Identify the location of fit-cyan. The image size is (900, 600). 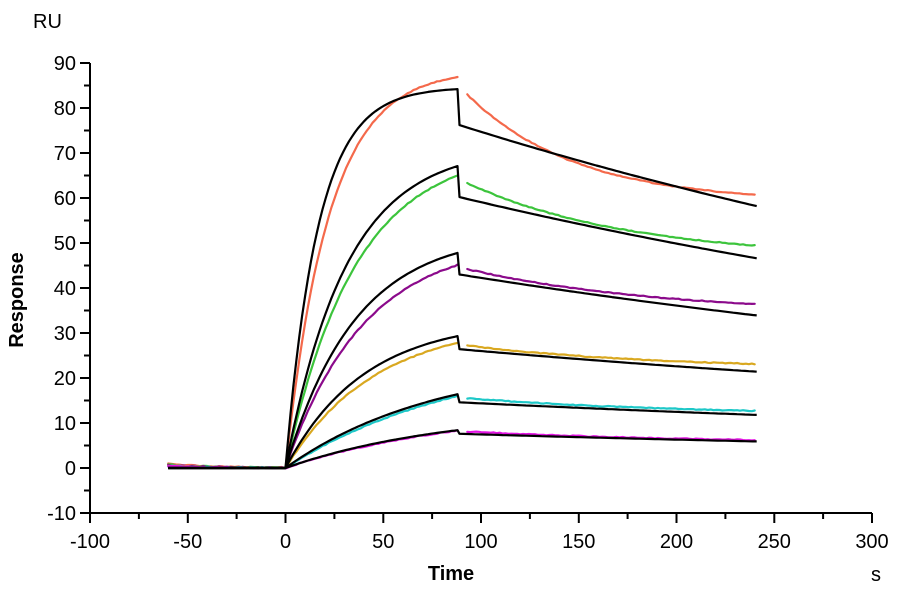
(462, 431).